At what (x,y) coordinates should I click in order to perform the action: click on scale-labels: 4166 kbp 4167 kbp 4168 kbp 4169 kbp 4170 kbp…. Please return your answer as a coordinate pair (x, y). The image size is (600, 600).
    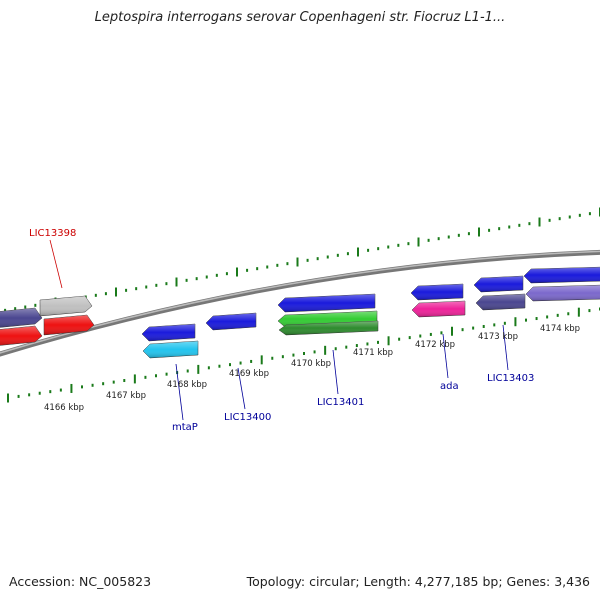
    Looking at the image, I should click on (312, 368).